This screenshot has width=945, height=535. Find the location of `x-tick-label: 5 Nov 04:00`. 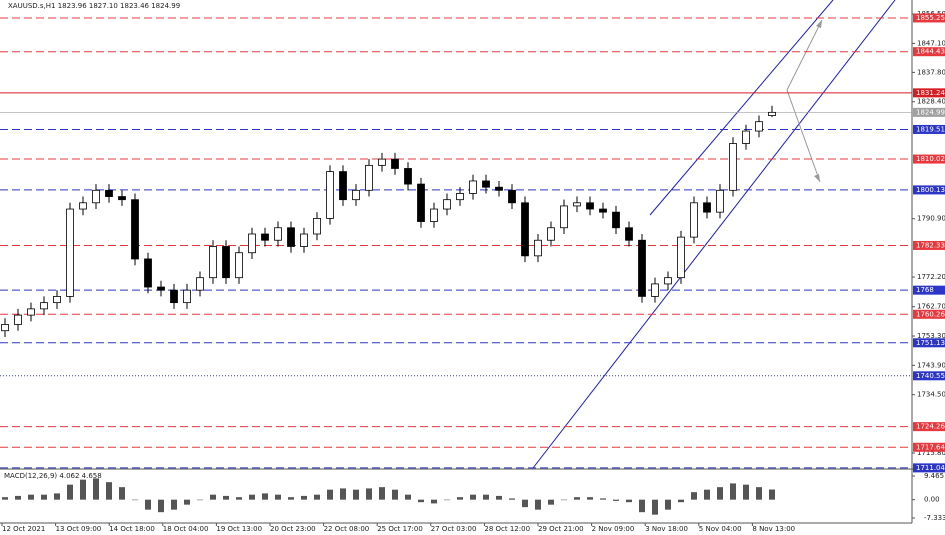

x-tick-label: 5 Nov 04:00 is located at coordinates (720, 529).